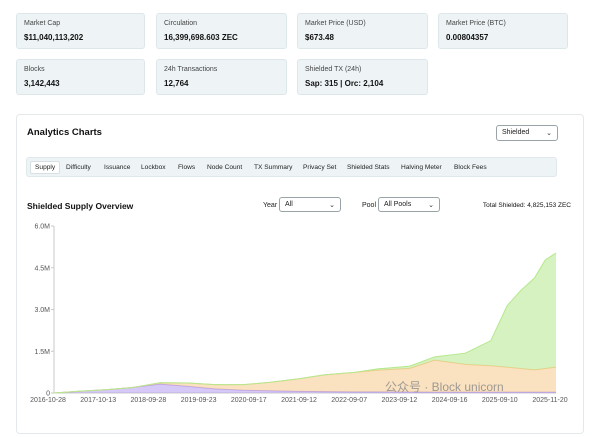 The width and height of the screenshot is (600, 437). Describe the element at coordinates (421, 167) in the screenshot. I see `tab-halving-meter: Halving Meter` at that location.